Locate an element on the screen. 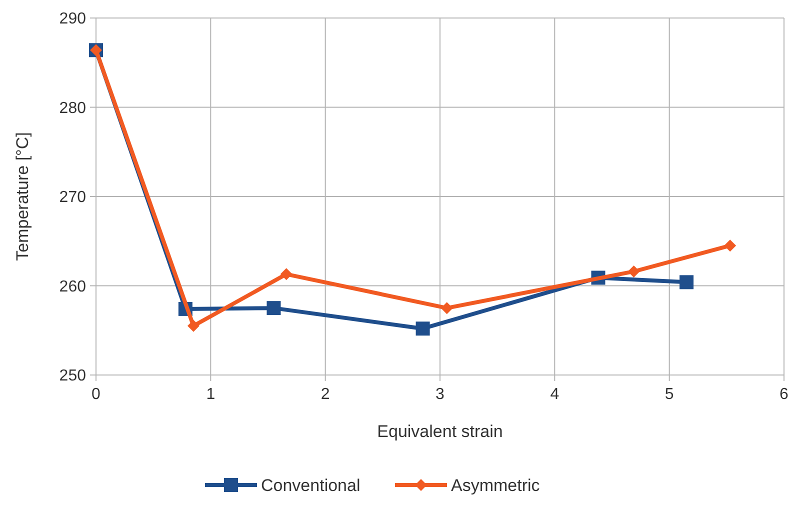 This screenshot has height=507, width=806. y-axis-title: Temperature [°C] is located at coordinates (22, 196).